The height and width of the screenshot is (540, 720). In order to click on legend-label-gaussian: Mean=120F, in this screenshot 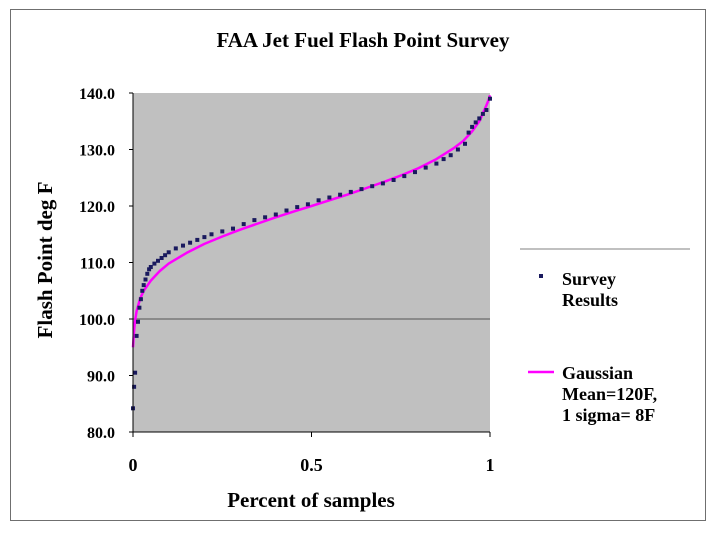, I will do `click(609, 394)`.